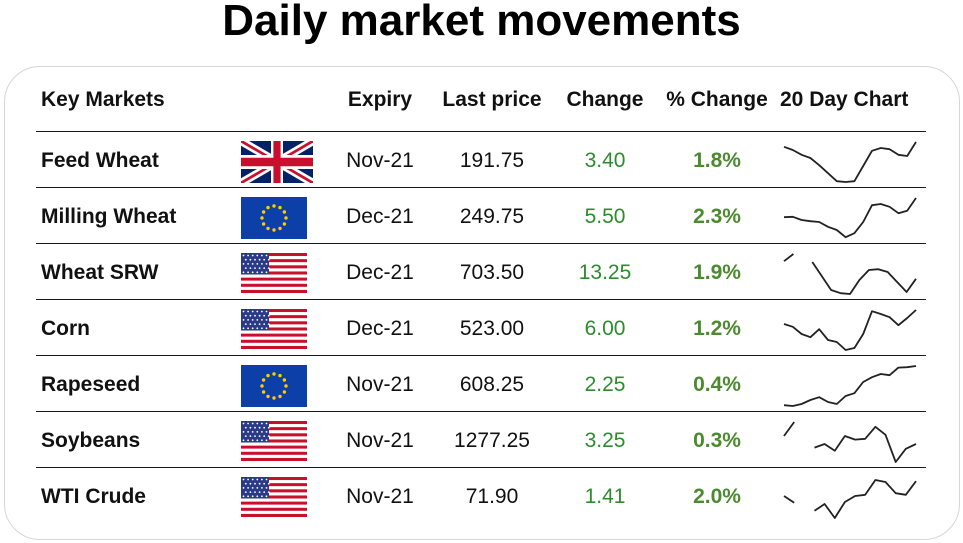 This screenshot has height=543, width=963. I want to click on table-row: Wheat SRW Dec-21 703.50 13.25 1.9%, so click(481, 273).